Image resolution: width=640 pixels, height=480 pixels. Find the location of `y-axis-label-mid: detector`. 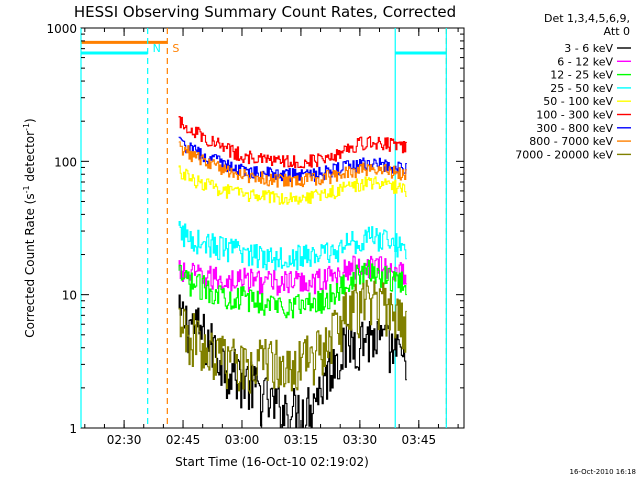

y-axis-label-mid: detector is located at coordinates (30, 158).